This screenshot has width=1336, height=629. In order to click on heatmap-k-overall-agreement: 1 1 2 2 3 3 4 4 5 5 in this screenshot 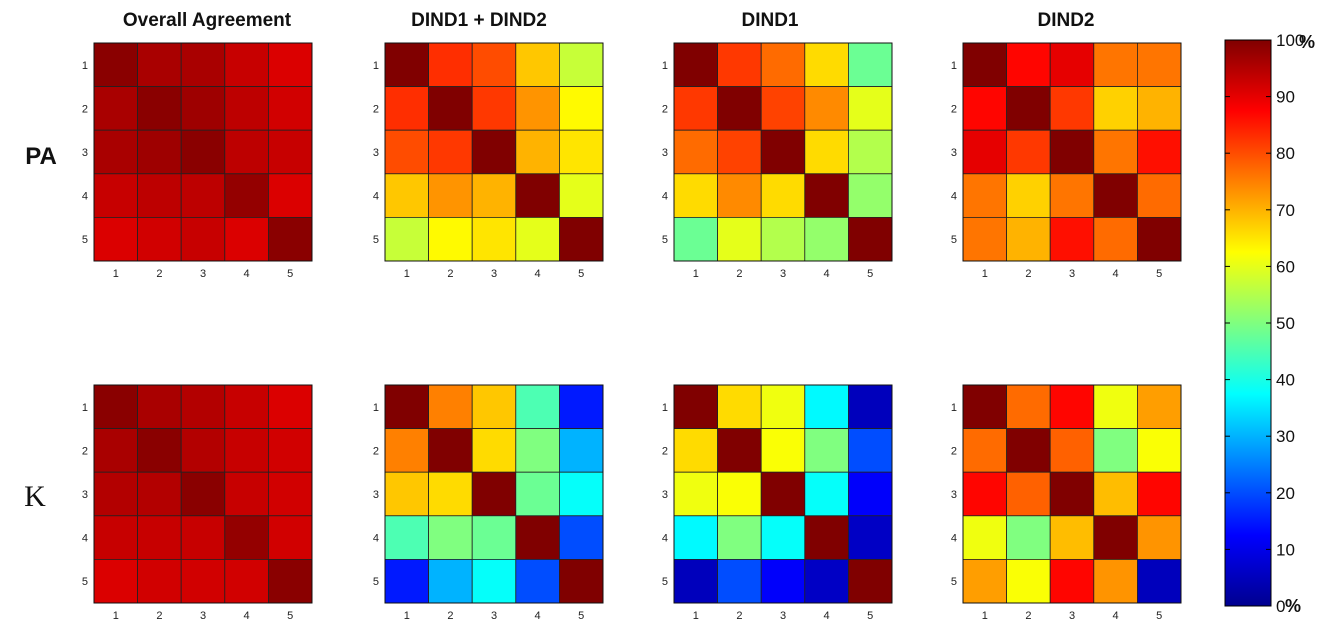, I will do `click(197, 503)`.